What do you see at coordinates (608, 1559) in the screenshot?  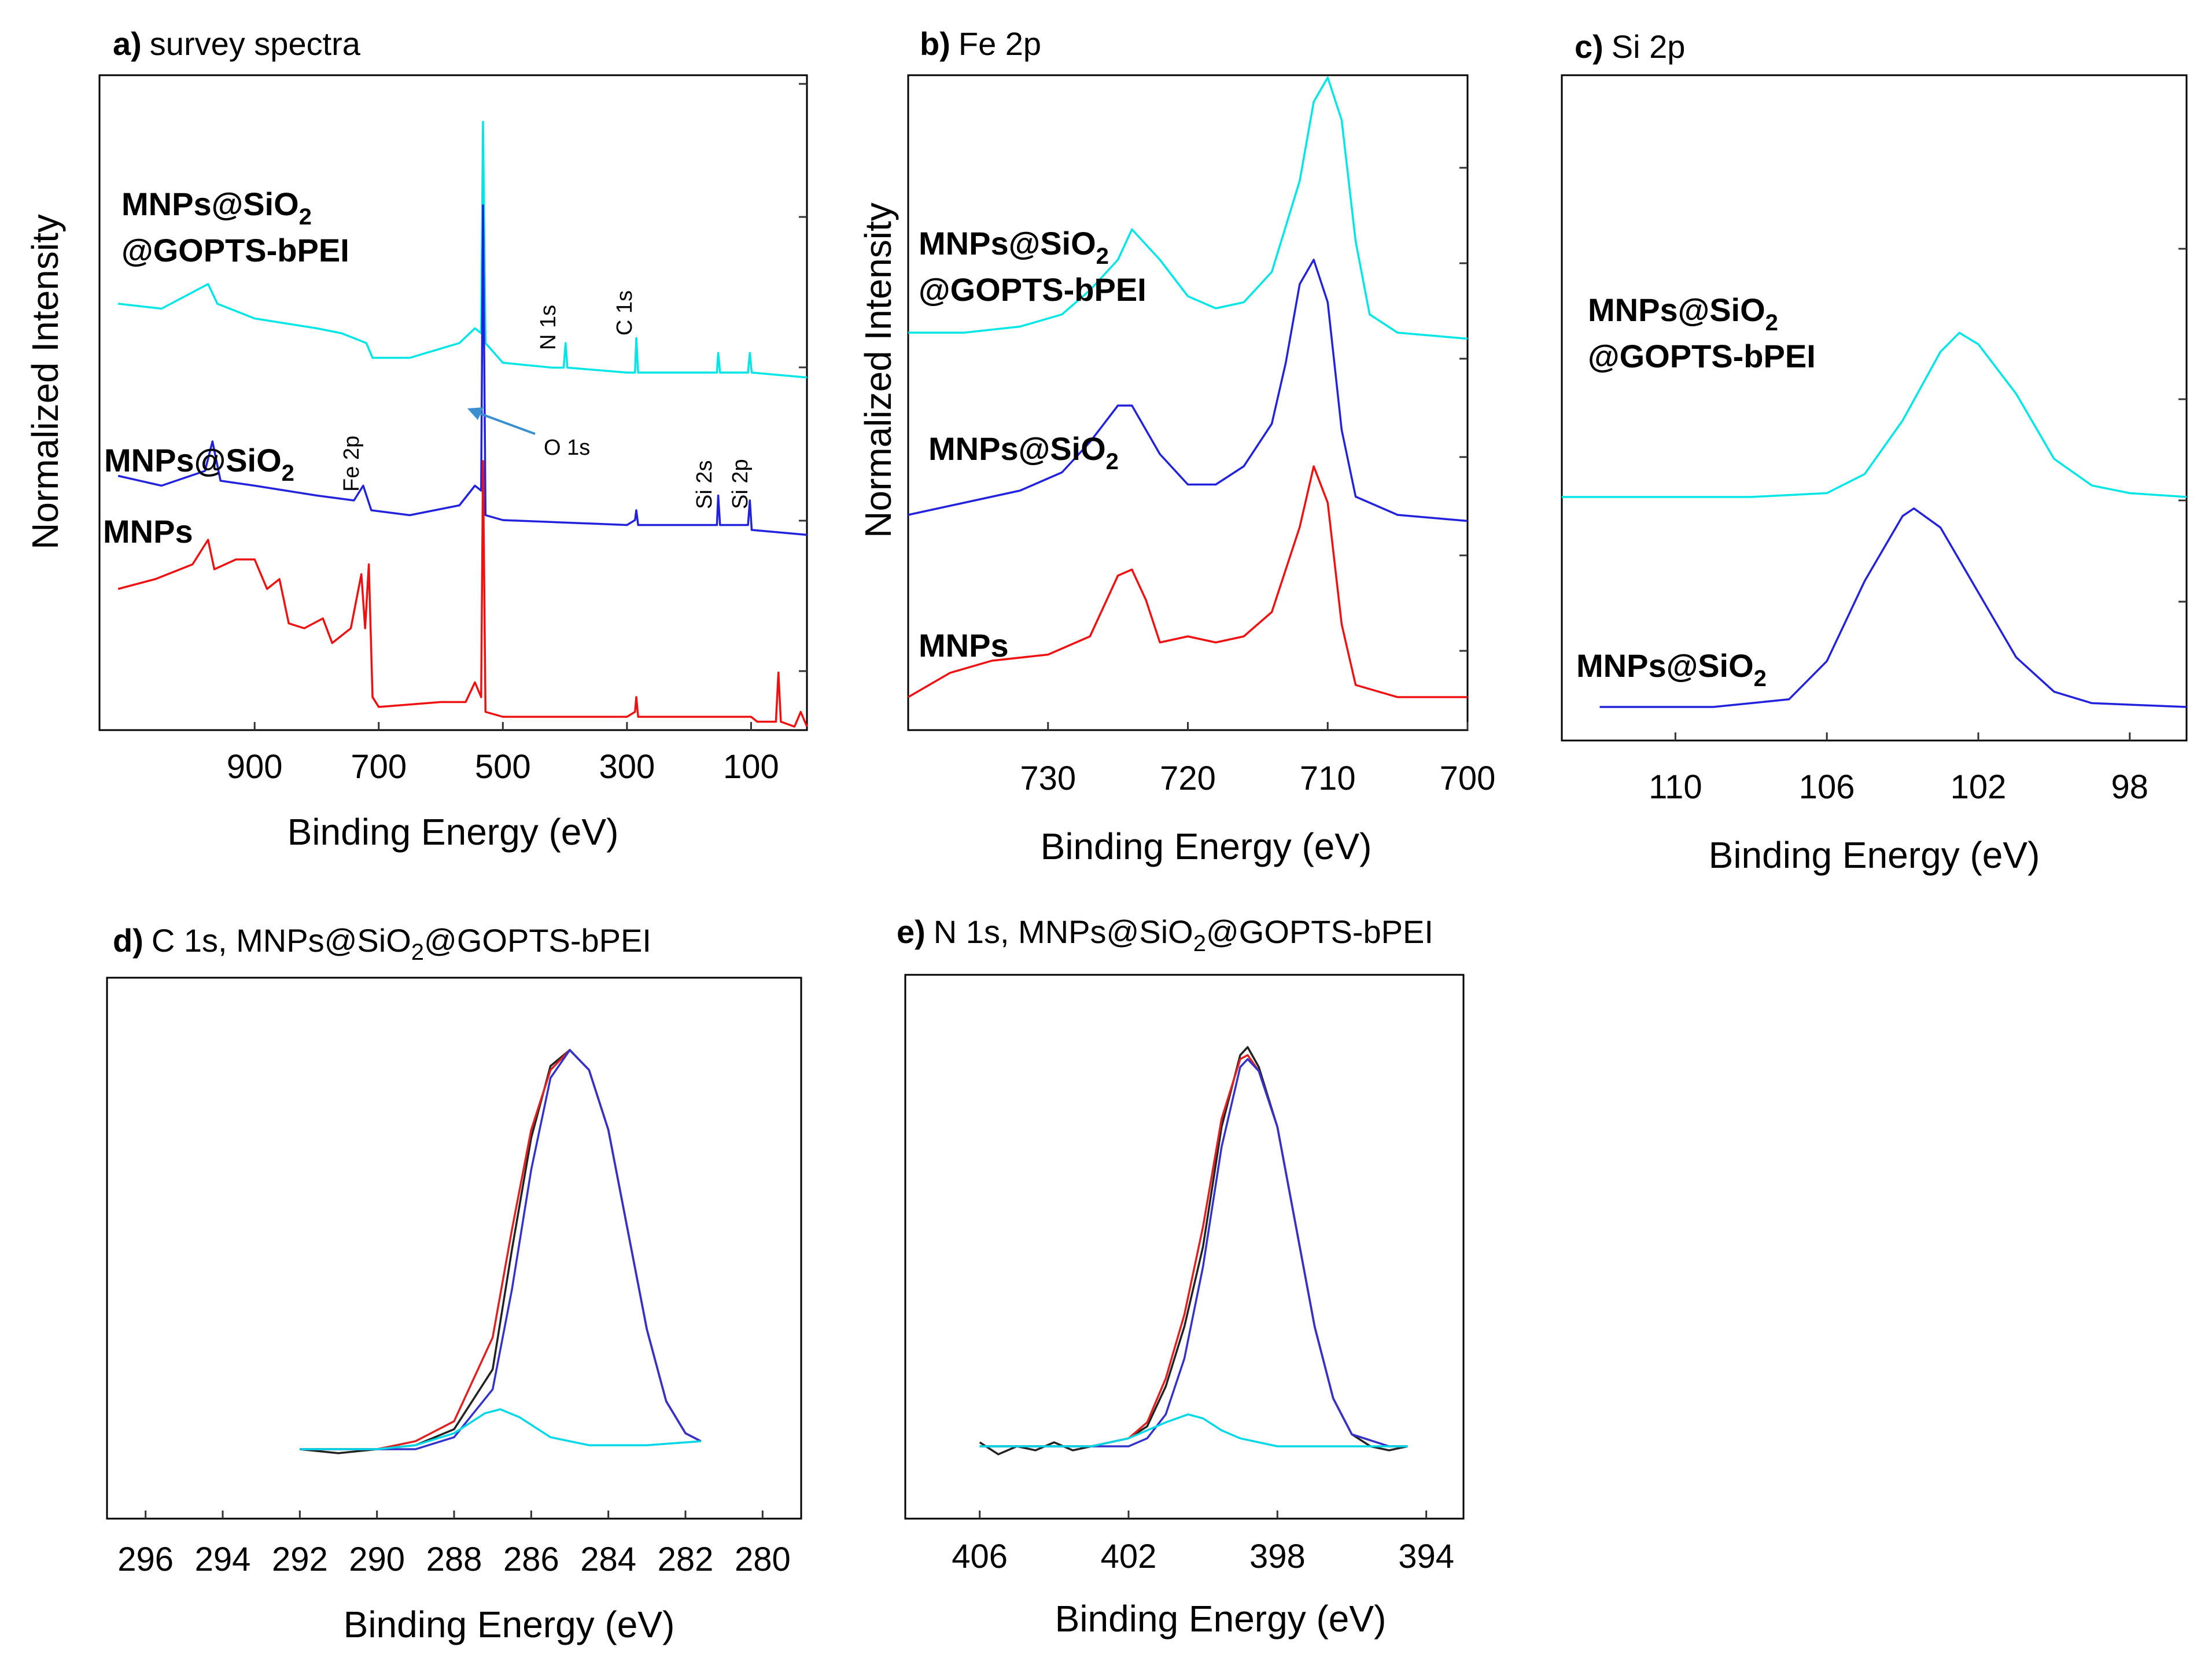 I see `x-tick-label: 284` at bounding box center [608, 1559].